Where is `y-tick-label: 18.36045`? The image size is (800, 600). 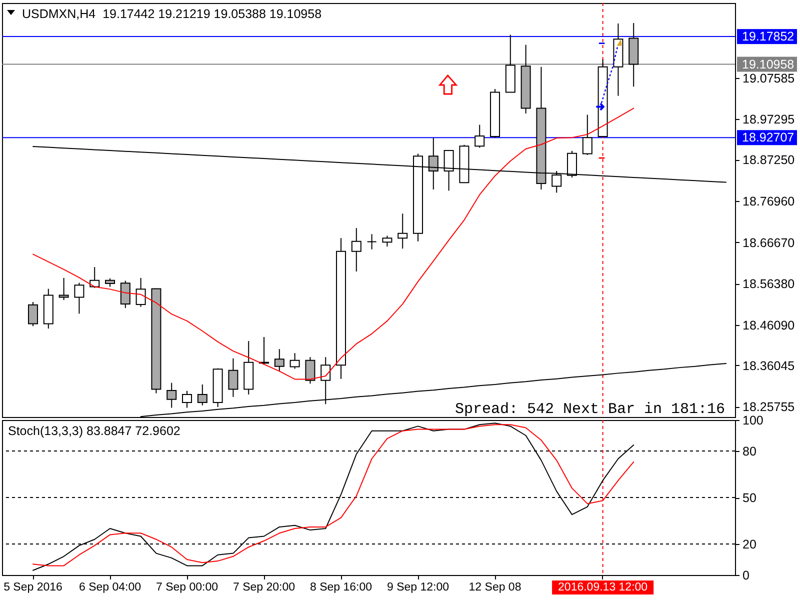 y-tick-label: 18.36045 is located at coordinates (768, 365).